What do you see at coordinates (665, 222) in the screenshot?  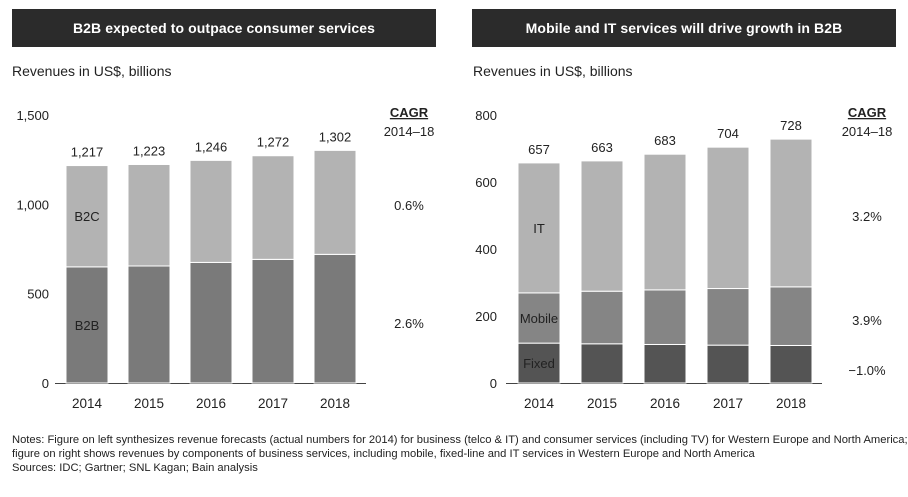 I see `right-bar-it-2016` at bounding box center [665, 222].